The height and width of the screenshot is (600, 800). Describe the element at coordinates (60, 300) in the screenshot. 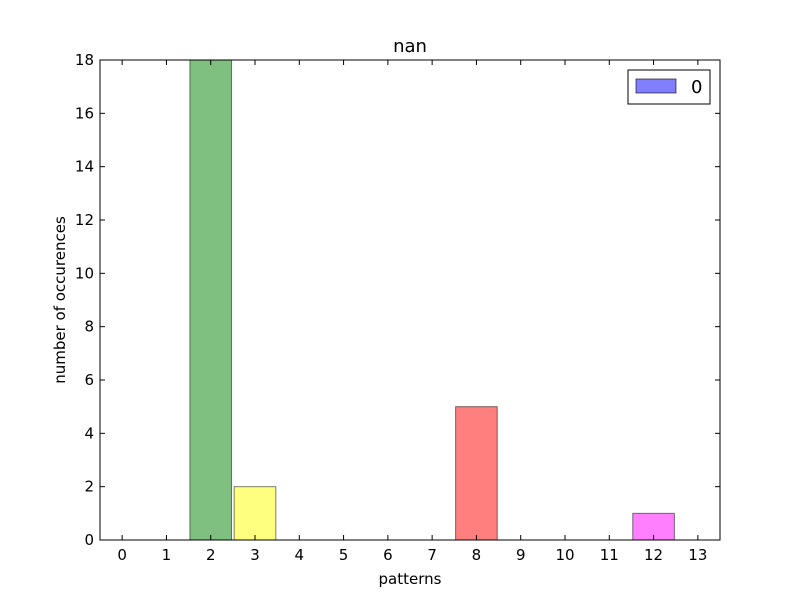

I see `y-axis-label: number of occurences` at that location.